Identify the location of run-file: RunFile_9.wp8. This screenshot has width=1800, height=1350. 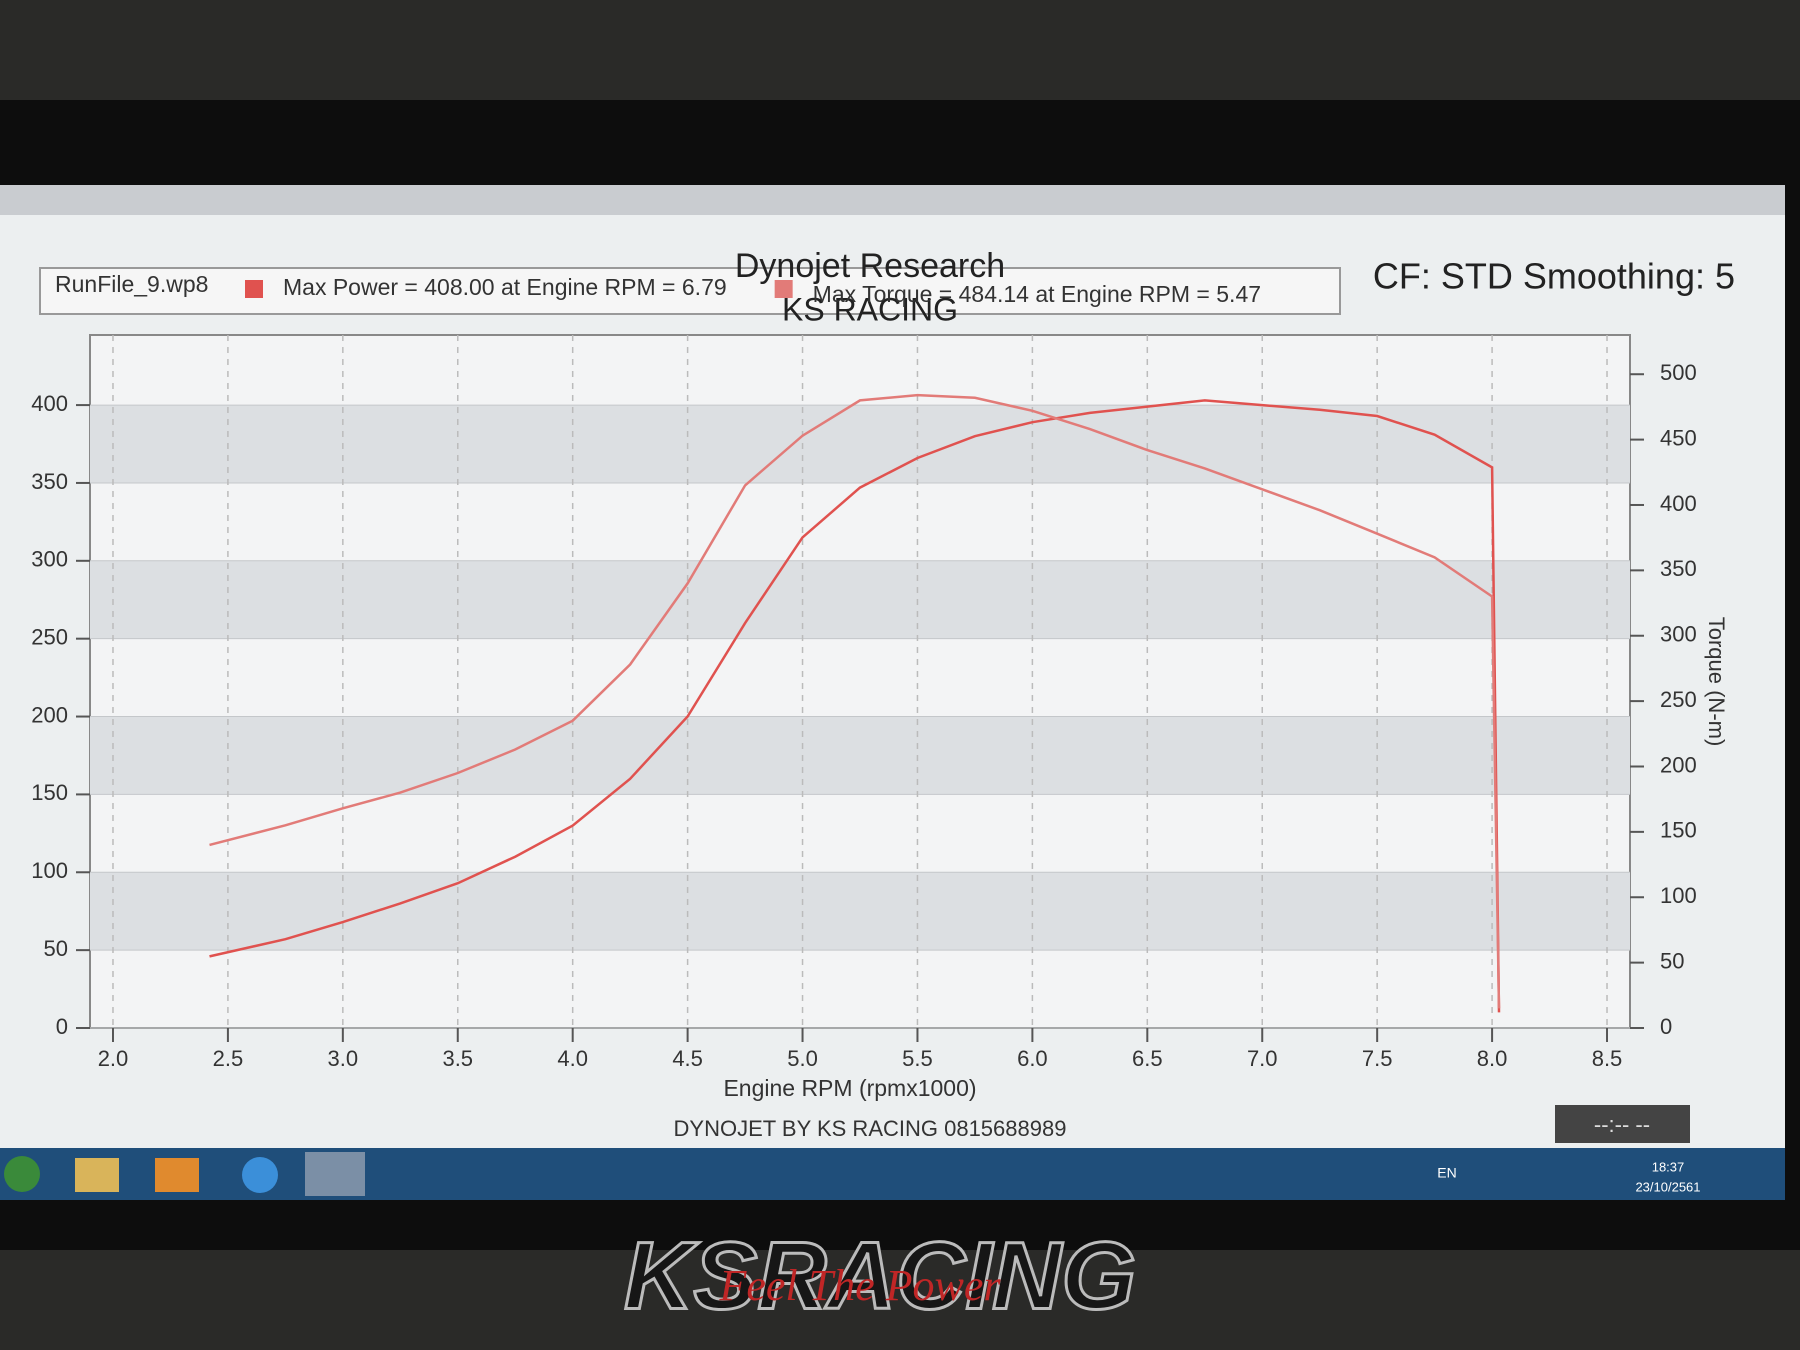
(131, 284).